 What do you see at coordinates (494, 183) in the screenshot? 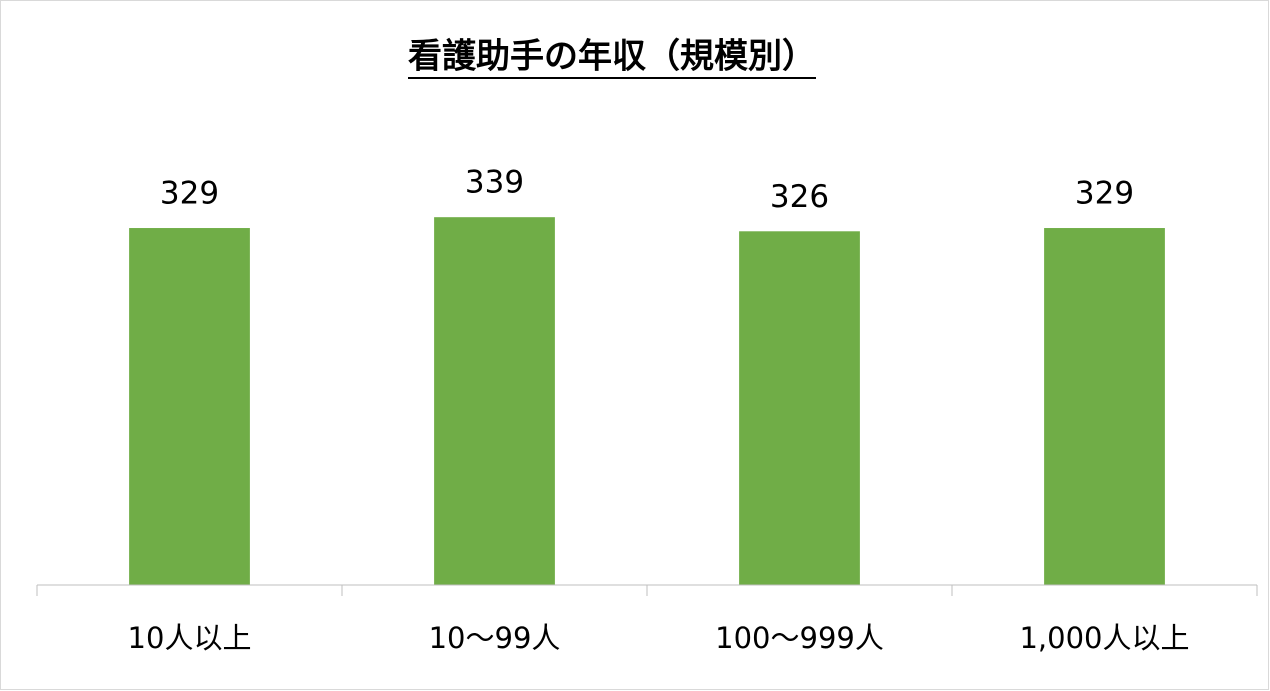
I see `data-label: 339` at bounding box center [494, 183].